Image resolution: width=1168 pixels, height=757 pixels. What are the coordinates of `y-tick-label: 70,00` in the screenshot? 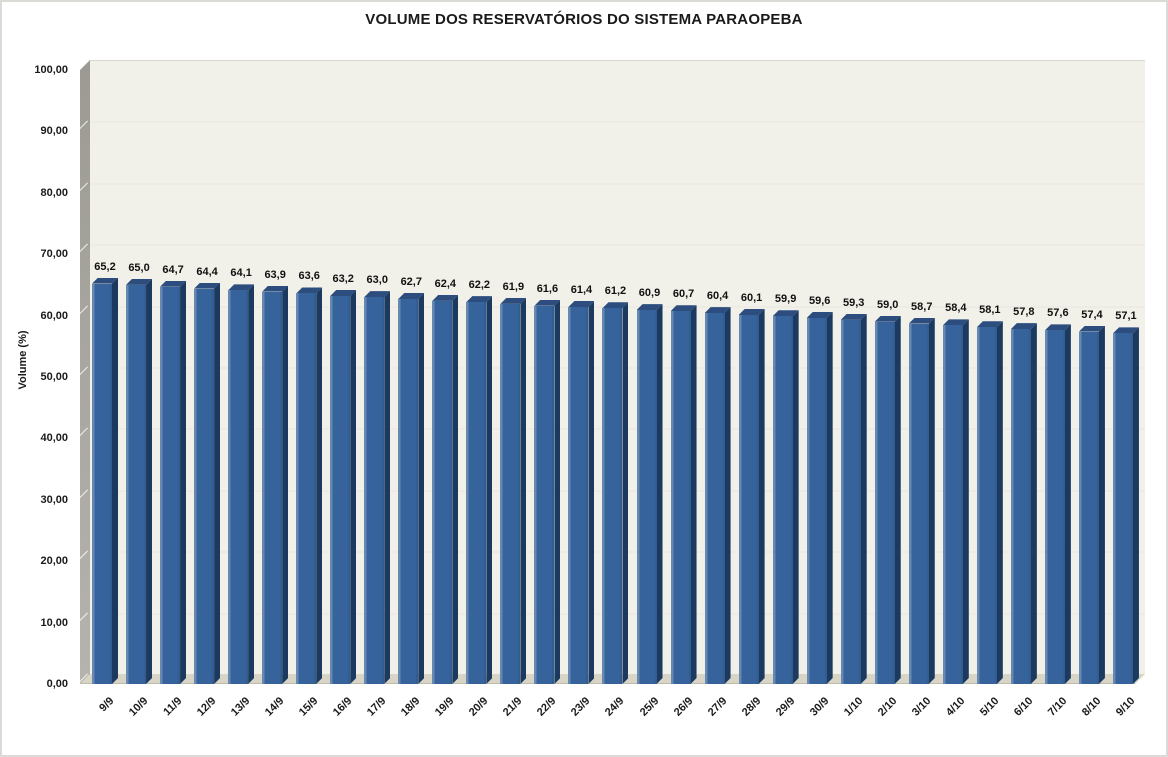 It's located at (54, 254).